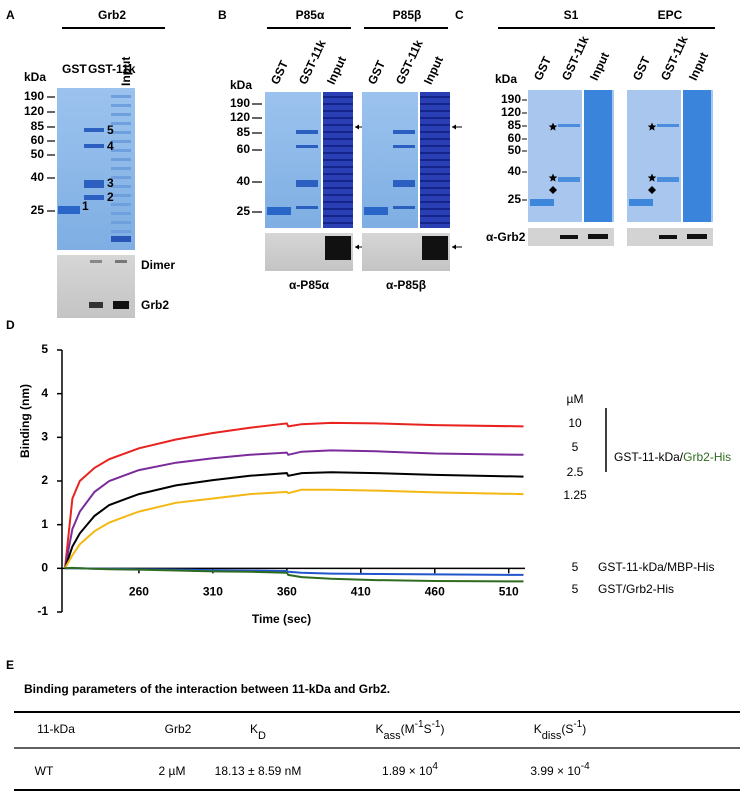  I want to click on panel-letter: D, so click(10, 325).